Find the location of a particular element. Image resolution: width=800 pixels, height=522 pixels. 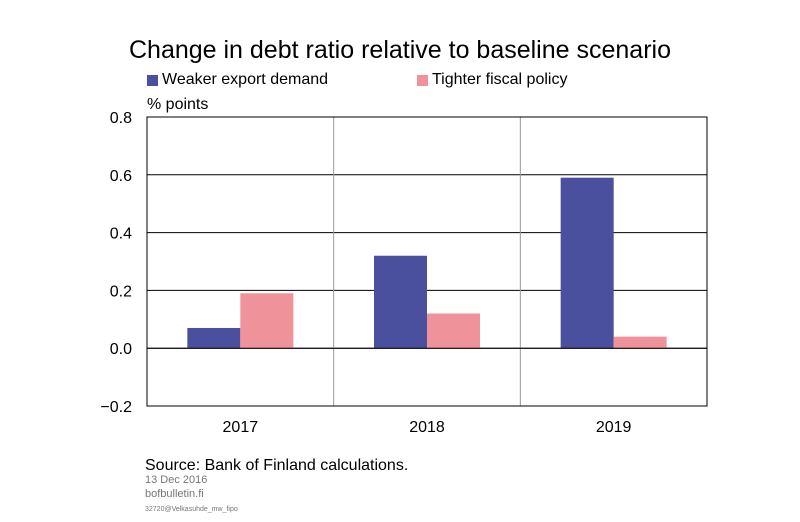

y-tick-label: 0.8 is located at coordinates (121, 118).